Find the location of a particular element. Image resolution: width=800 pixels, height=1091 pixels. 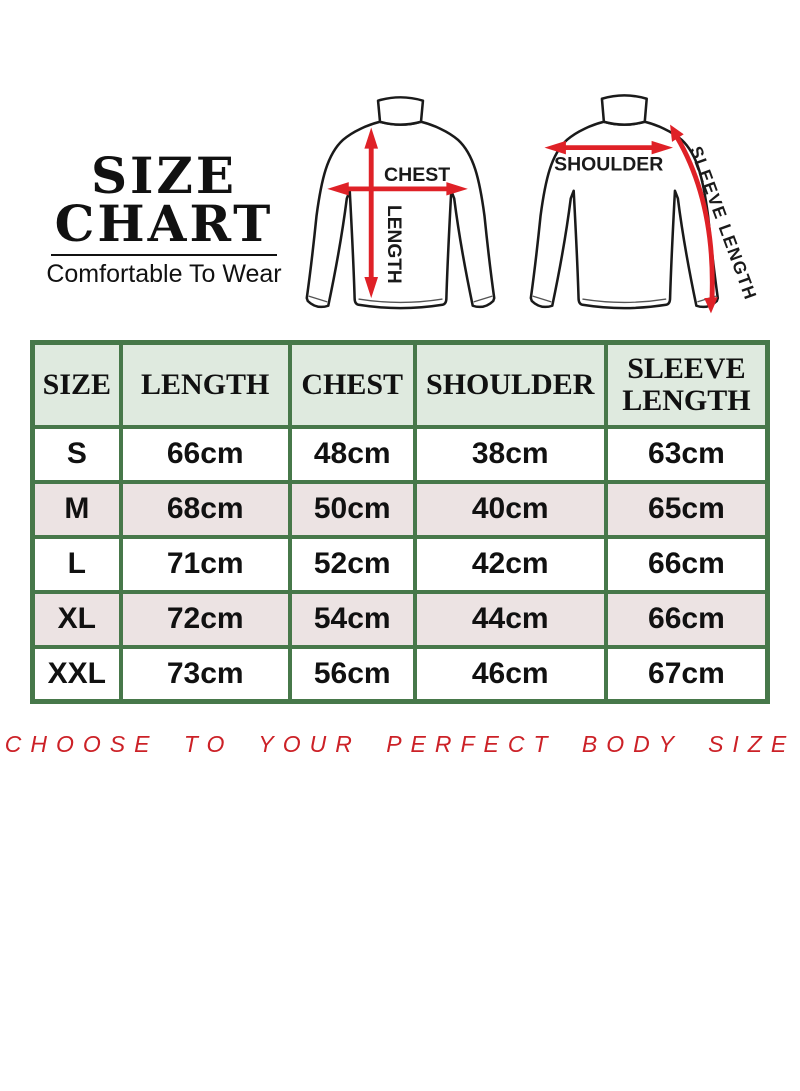

length-cell: 73cm is located at coordinates (205, 674).